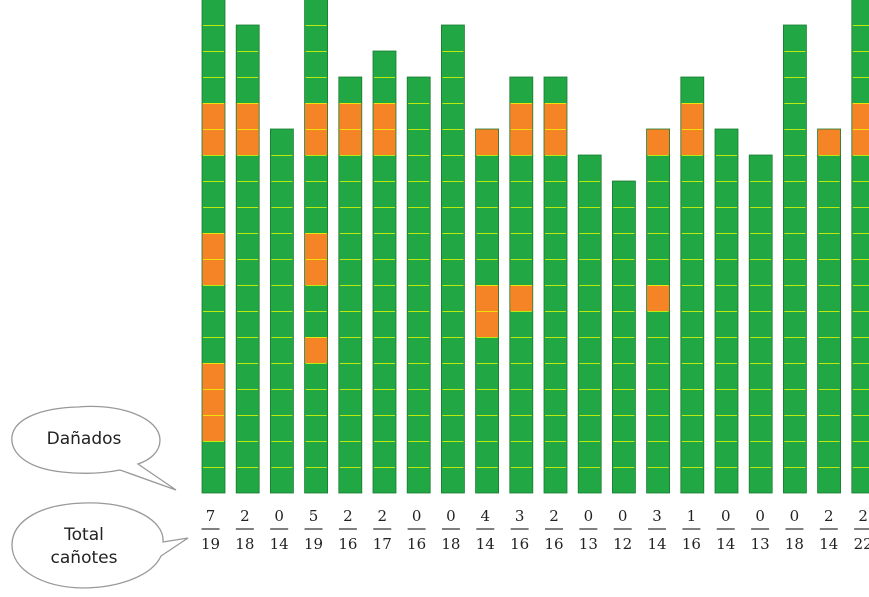 This screenshot has height=597, width=869. What do you see at coordinates (794, 544) in the screenshot?
I see `fraction-denominator: 18` at bounding box center [794, 544].